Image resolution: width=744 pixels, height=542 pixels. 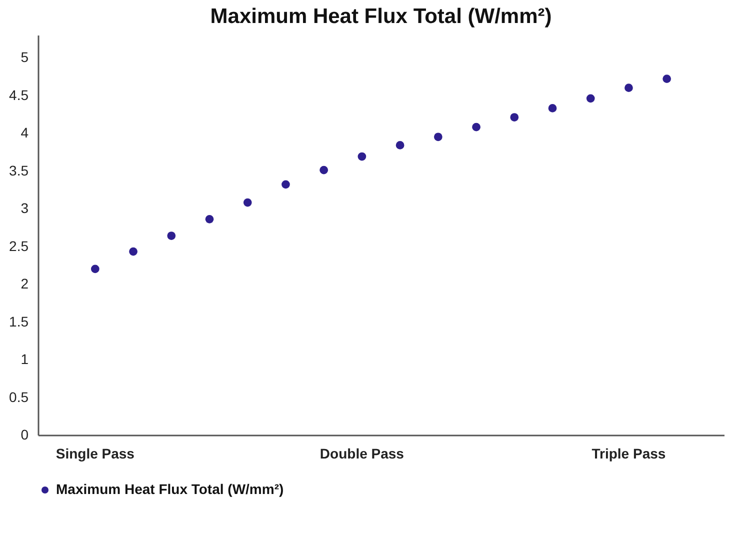 What do you see at coordinates (19, 94) in the screenshot?
I see `y-tick-label: 4.5` at bounding box center [19, 94].